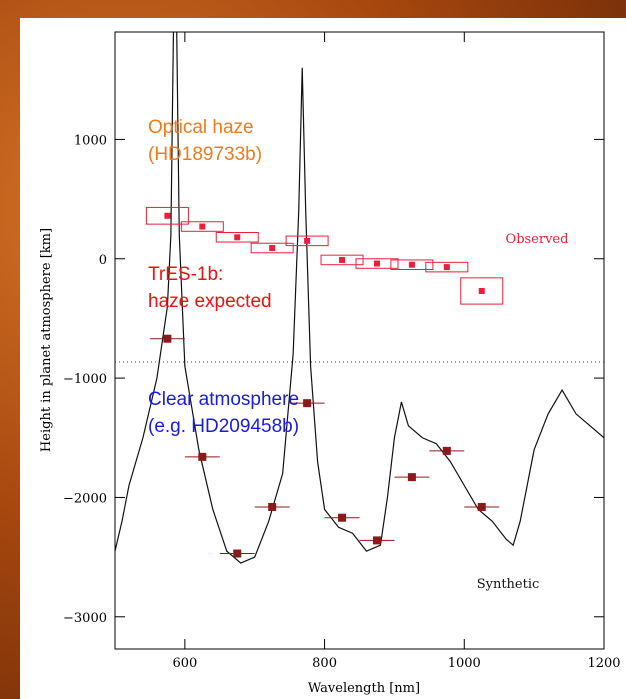  I want to click on series-label: Observed, so click(537, 239).